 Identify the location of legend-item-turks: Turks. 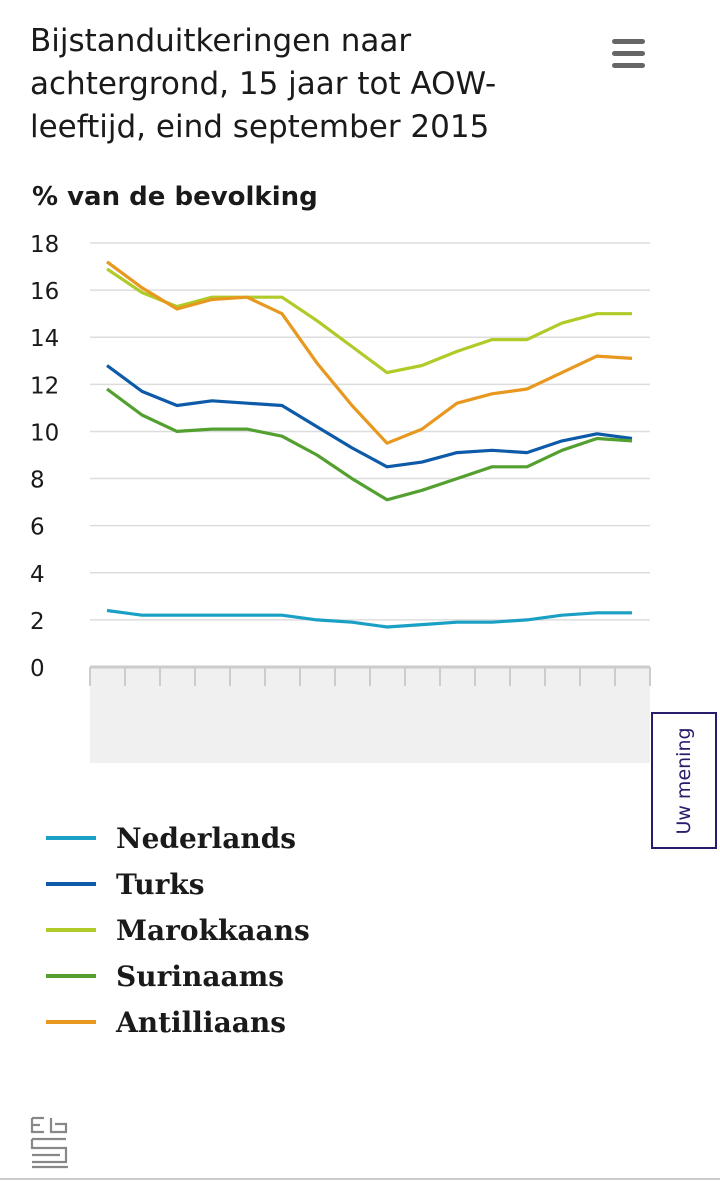
(178, 884).